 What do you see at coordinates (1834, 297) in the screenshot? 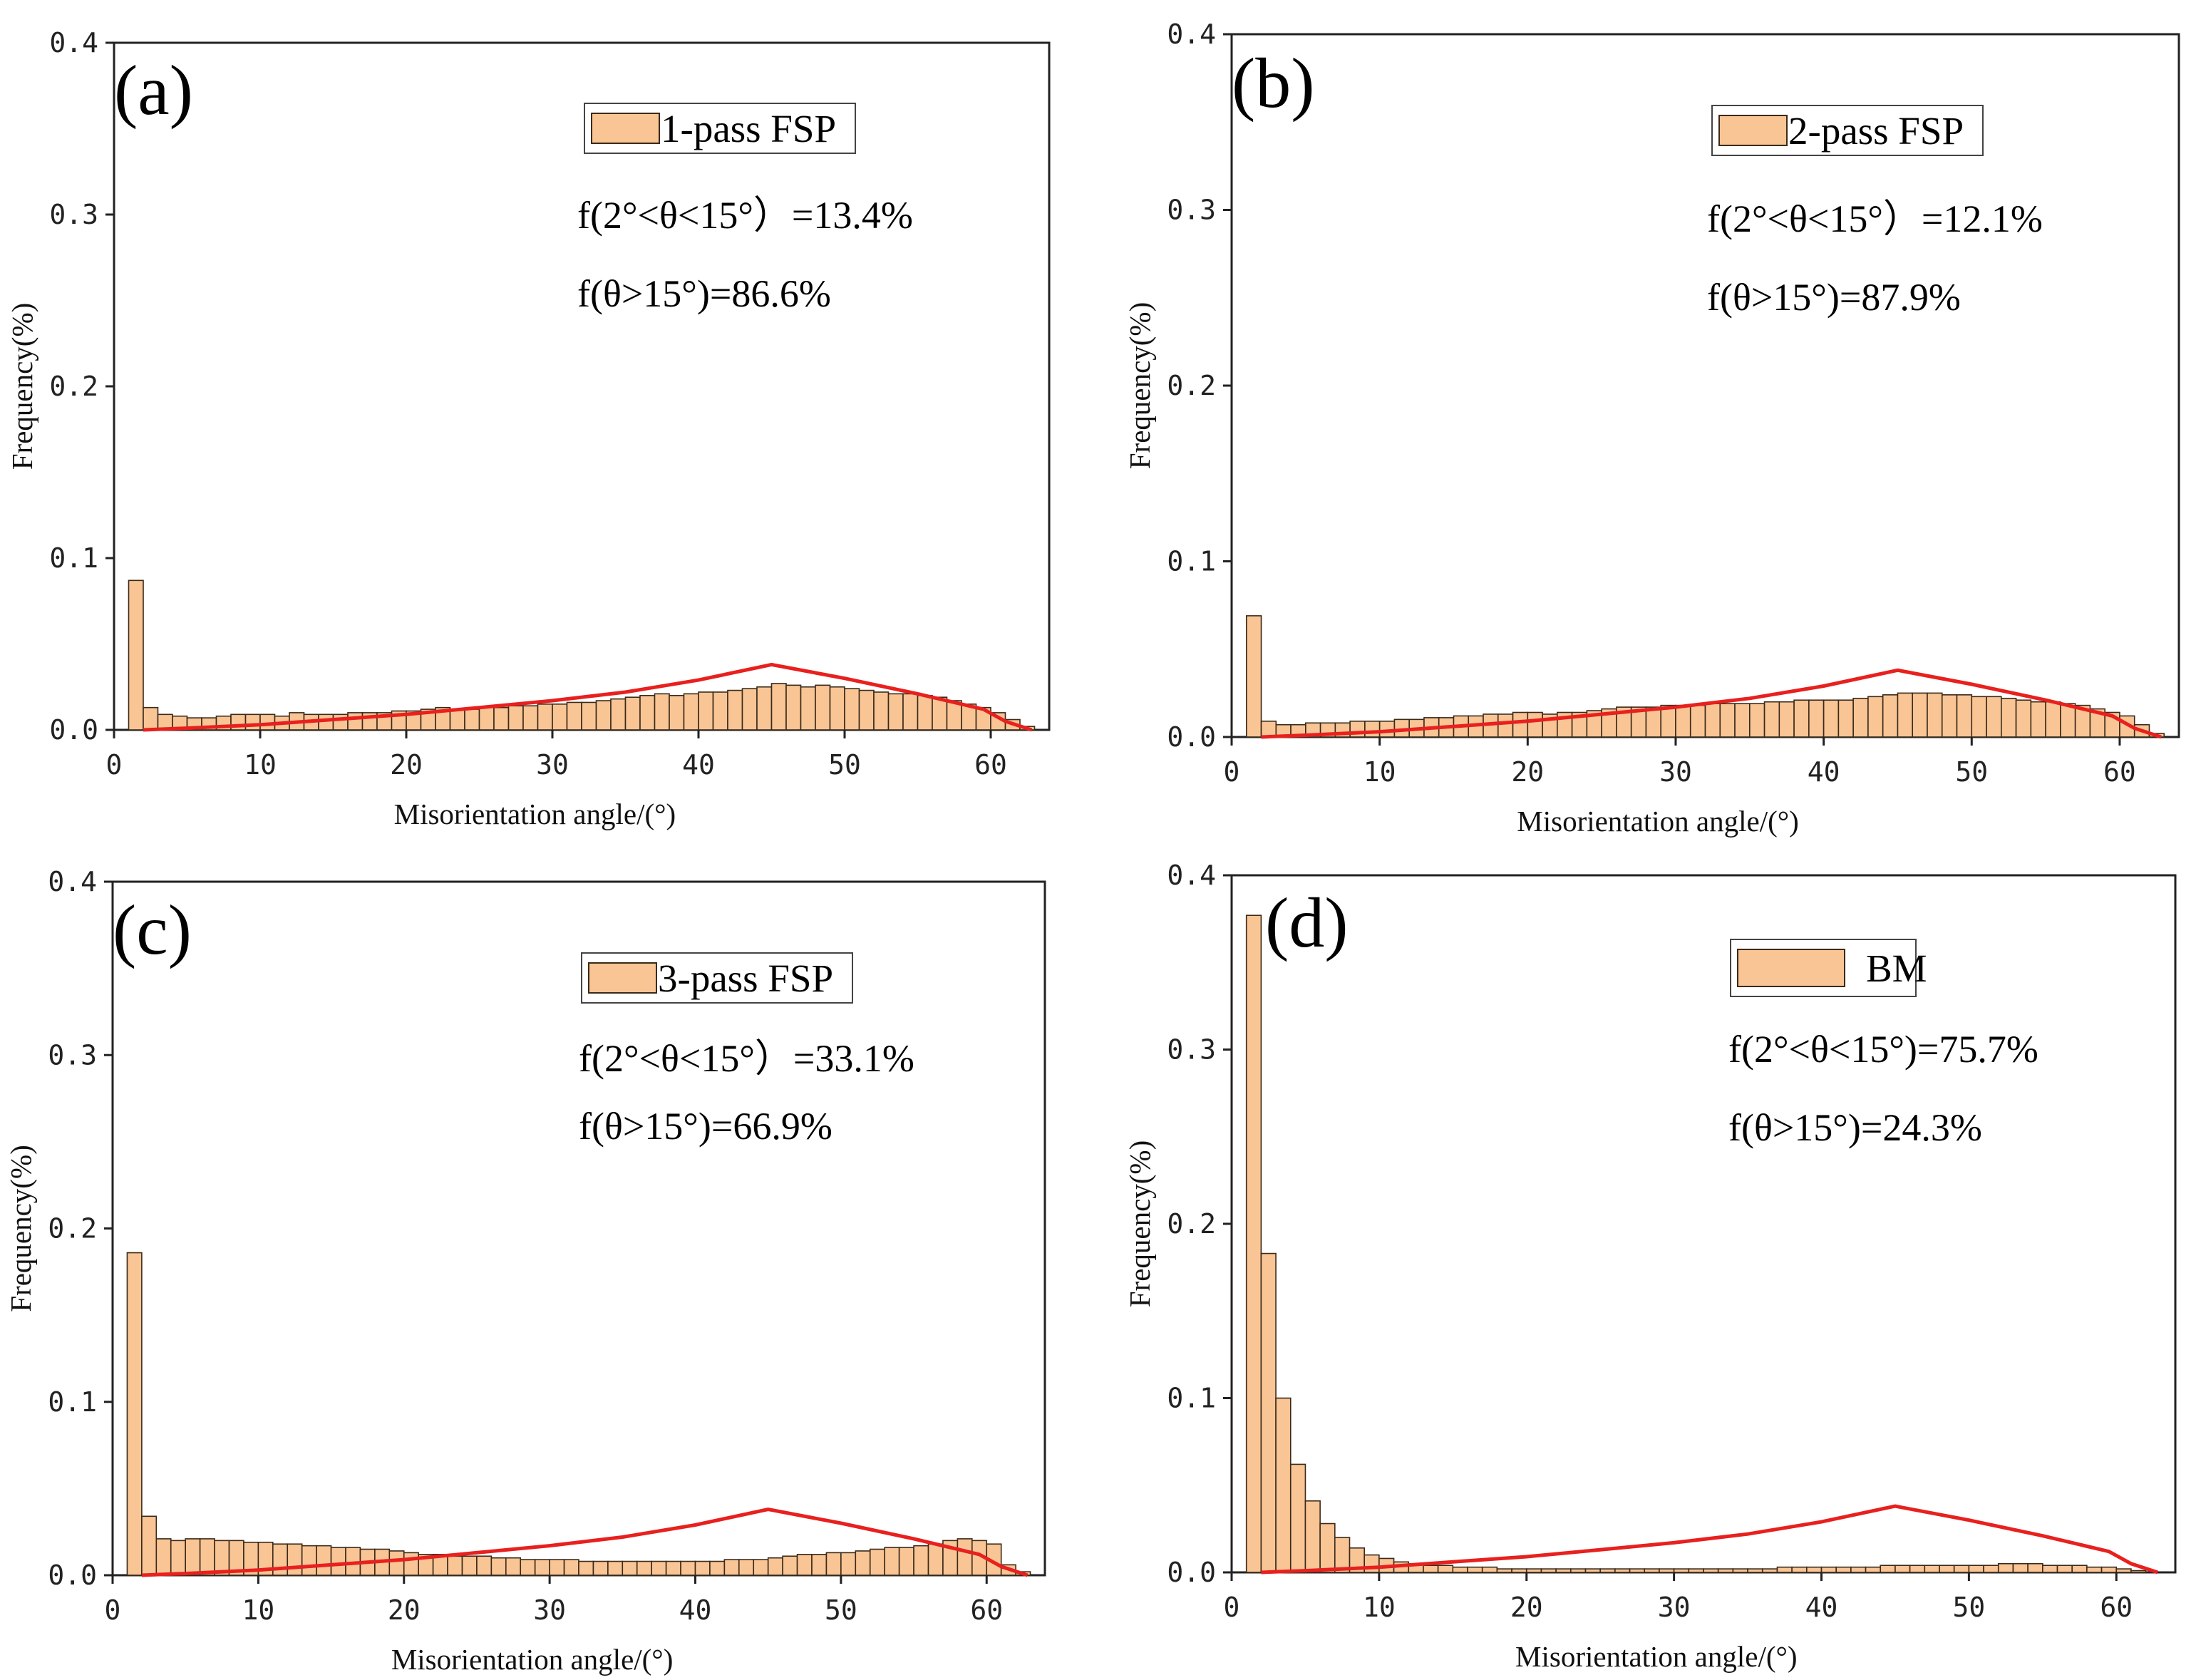
I see `stat-annotation: f(θ>15°)=87.9%` at bounding box center [1834, 297].